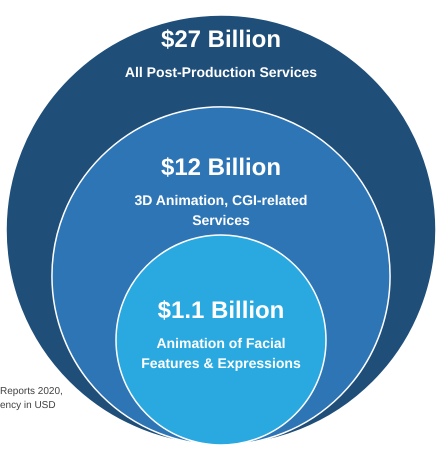  I want to click on data-label: $27 Billion, so click(221, 39).